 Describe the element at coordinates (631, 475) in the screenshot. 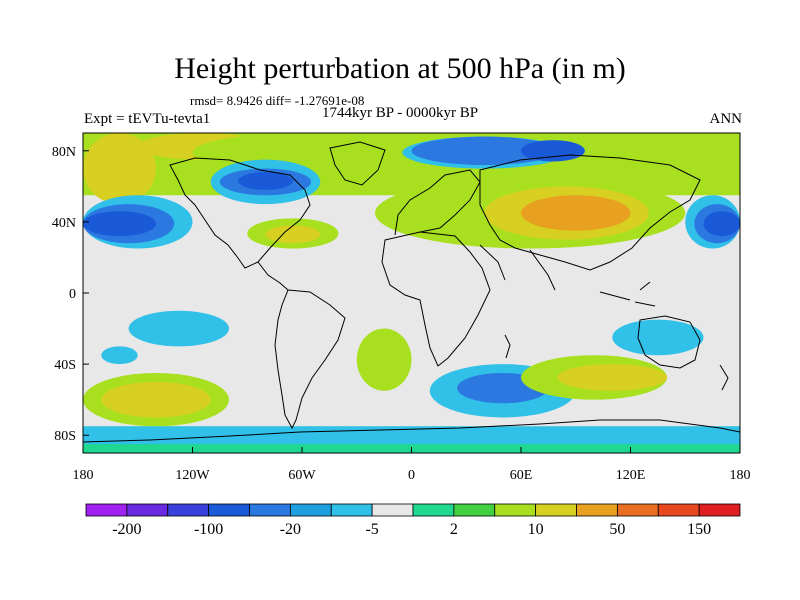

I see `x-tick-label: 120E` at that location.